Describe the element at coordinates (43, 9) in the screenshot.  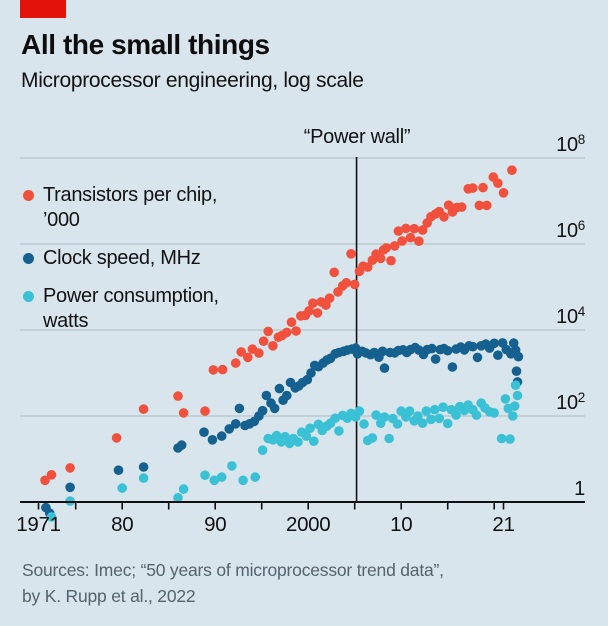
I see `economist-red-tag` at that location.